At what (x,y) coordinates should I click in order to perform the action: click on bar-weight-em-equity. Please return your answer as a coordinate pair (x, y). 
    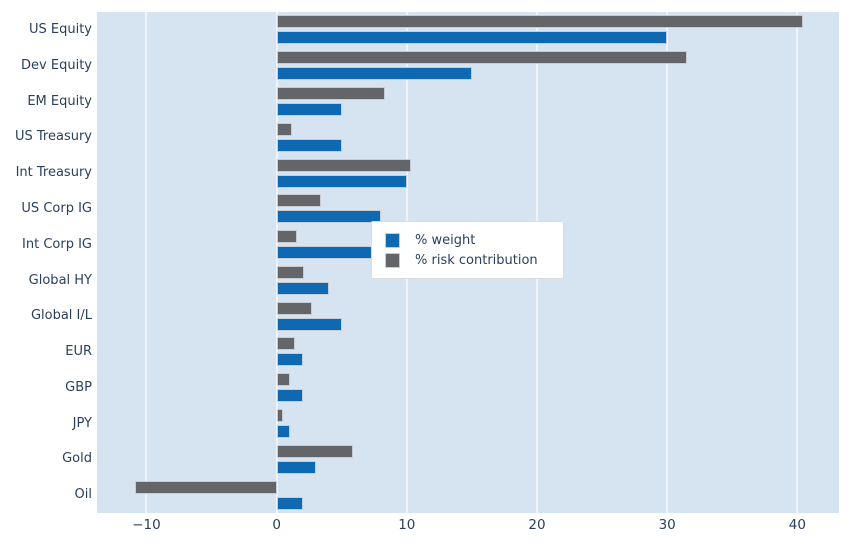
    Looking at the image, I should click on (309, 109).